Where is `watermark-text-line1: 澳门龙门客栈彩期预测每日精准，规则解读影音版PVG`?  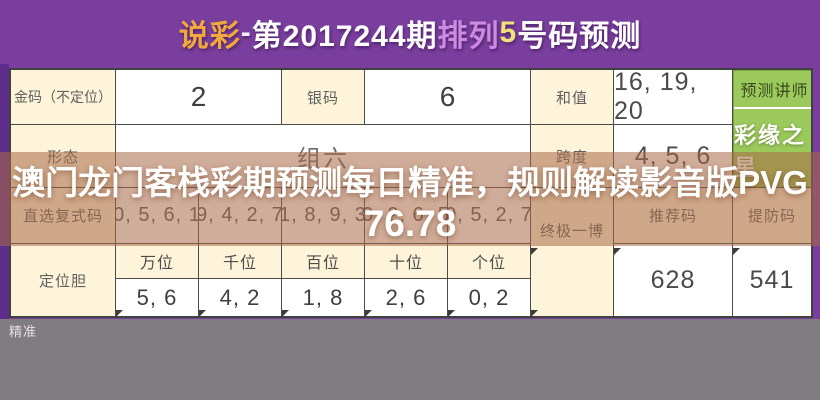 watermark-text-line1: 澳门龙门客栈彩期预测每日精准，规则解读影音版PVG is located at coordinates (410, 182).